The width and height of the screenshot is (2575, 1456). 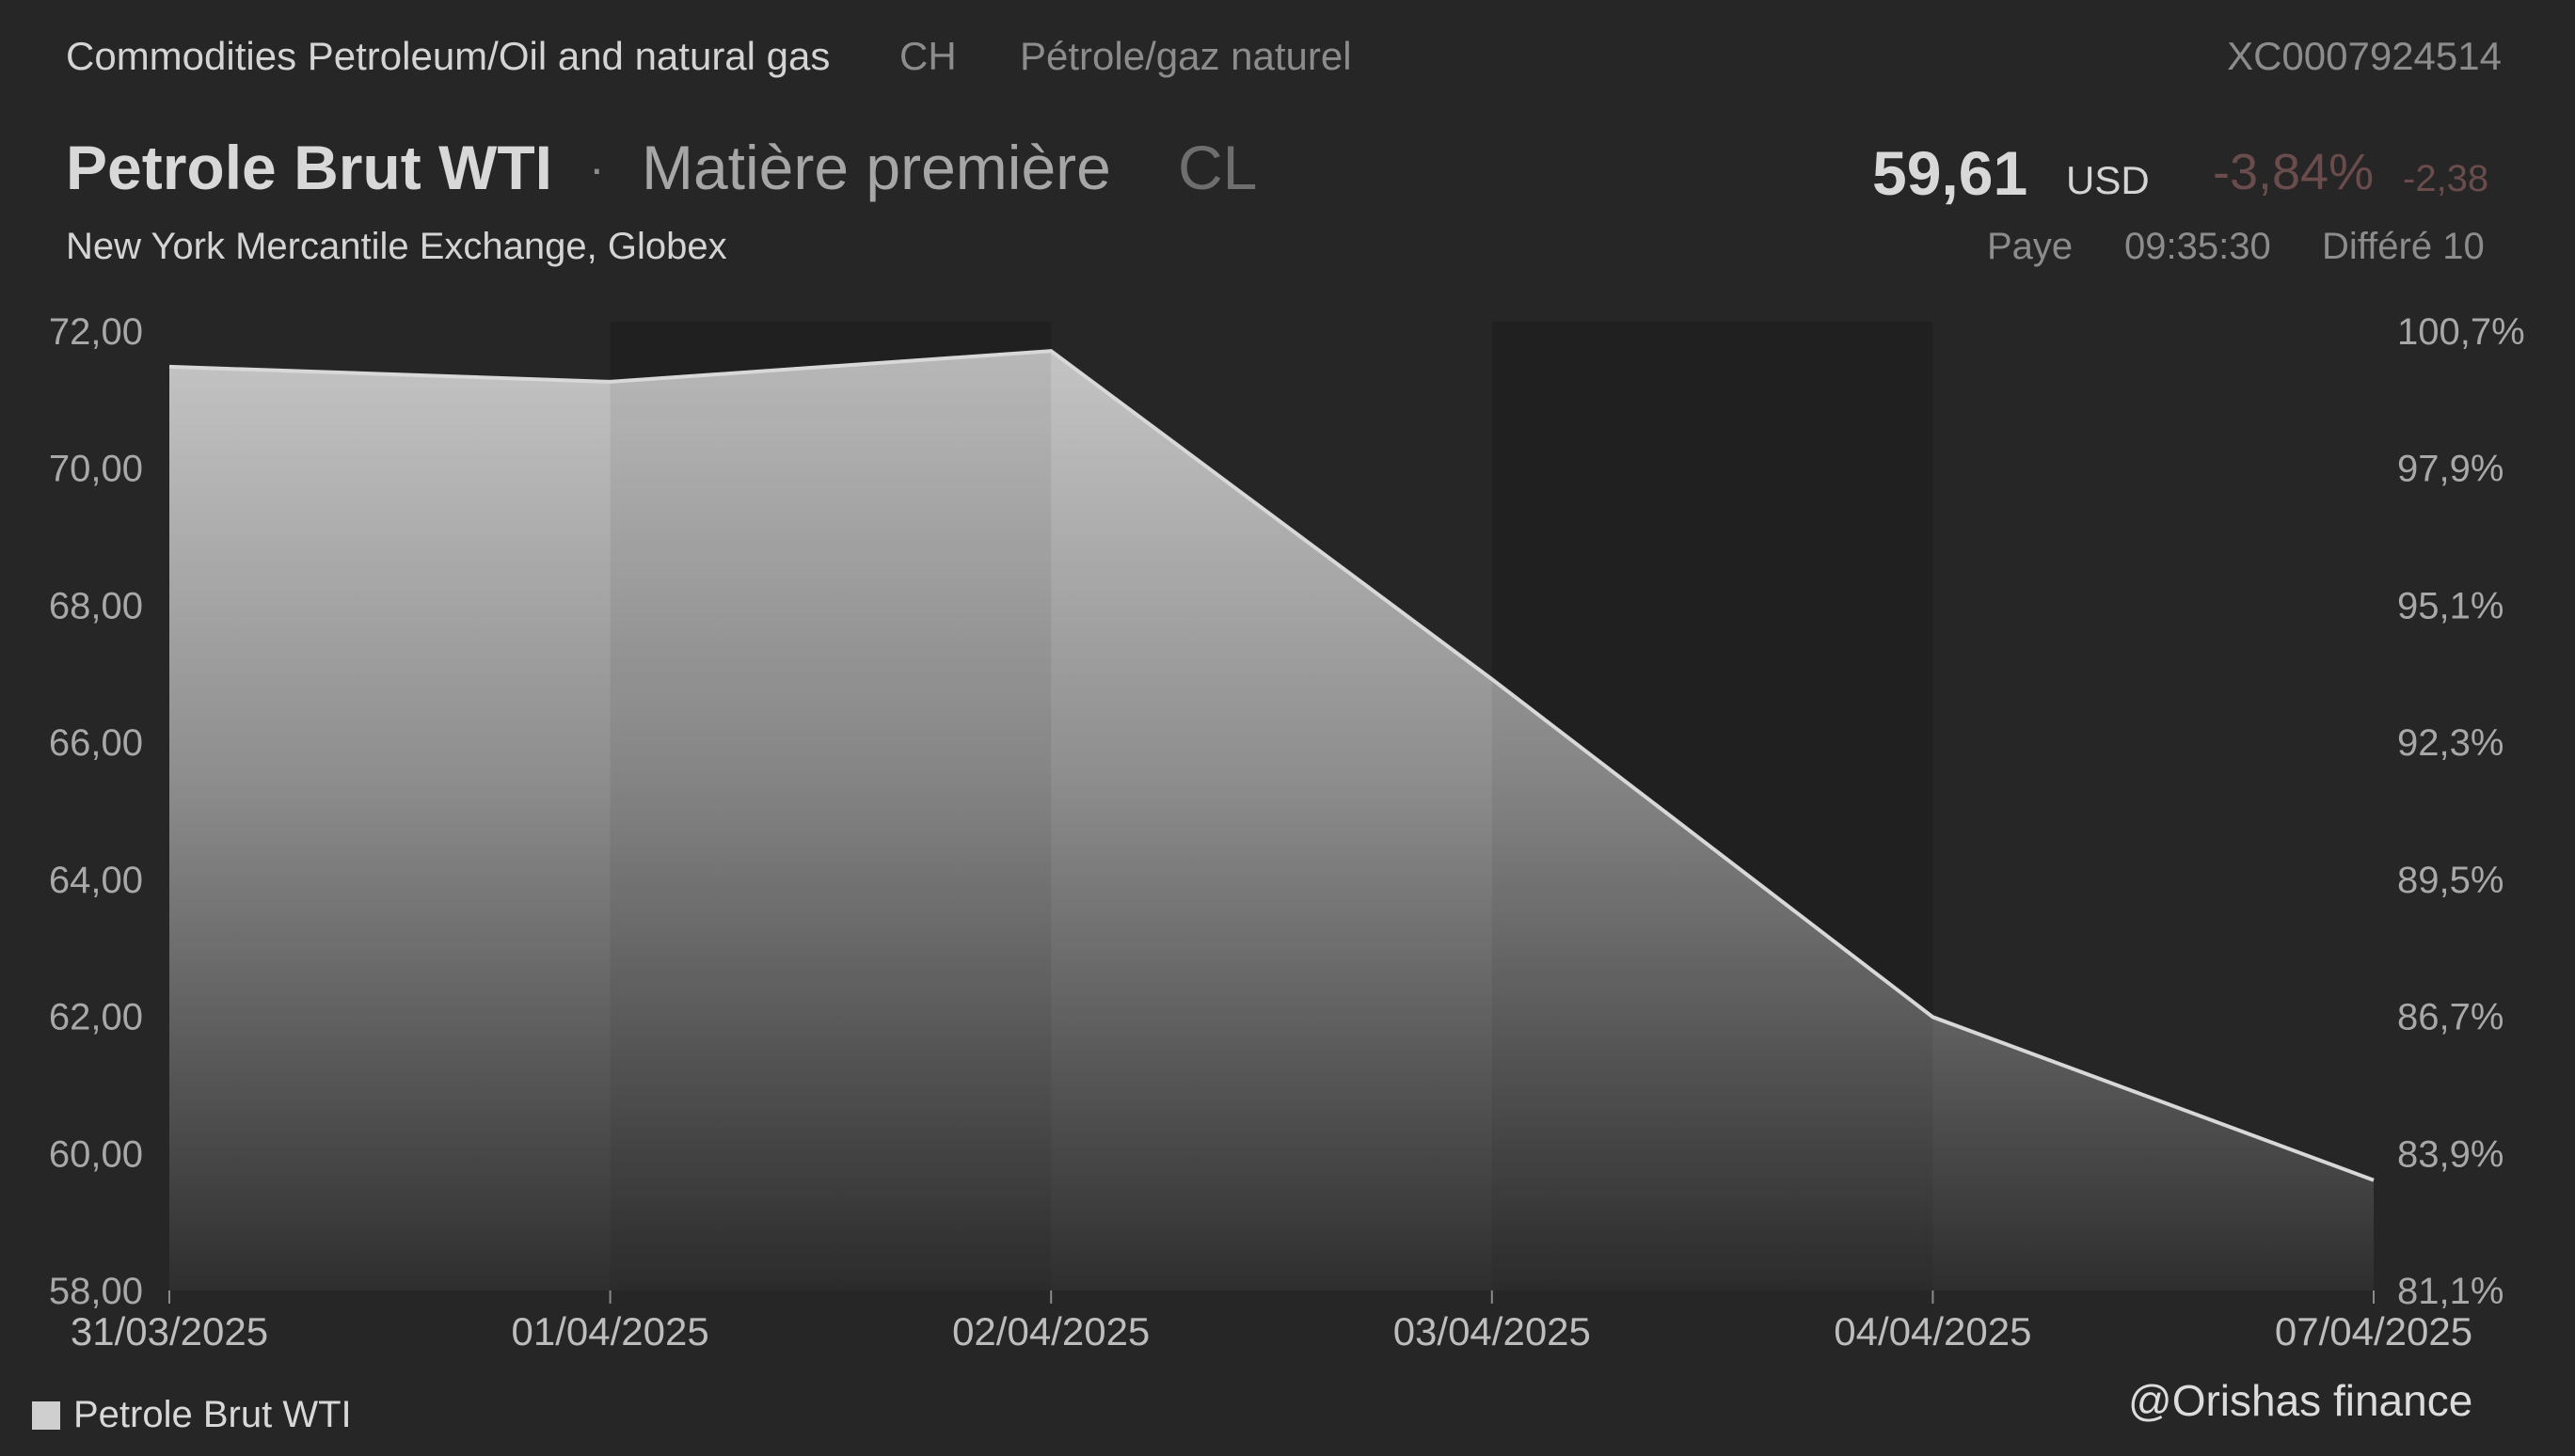 I want to click on instrument-subtype: Matière première, so click(x=876, y=167).